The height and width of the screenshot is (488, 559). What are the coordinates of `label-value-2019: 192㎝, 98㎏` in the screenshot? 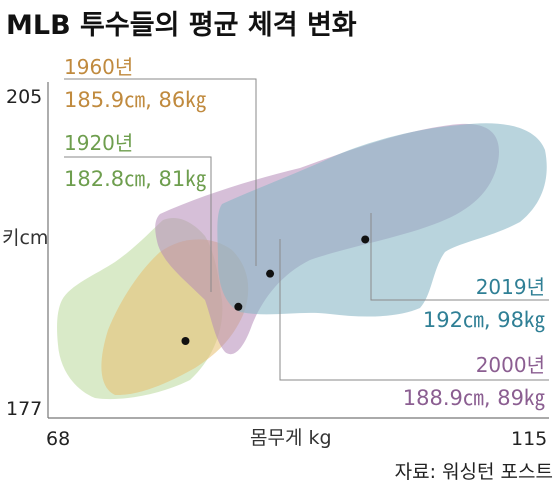 It's located at (484, 320).